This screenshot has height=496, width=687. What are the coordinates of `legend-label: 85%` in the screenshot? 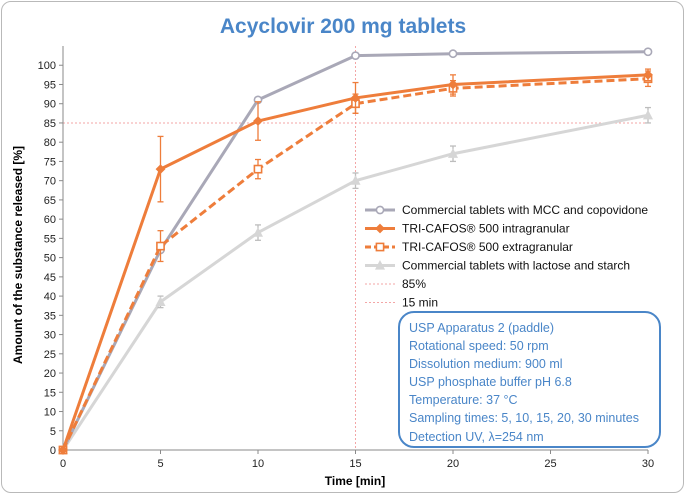 It's located at (414, 284).